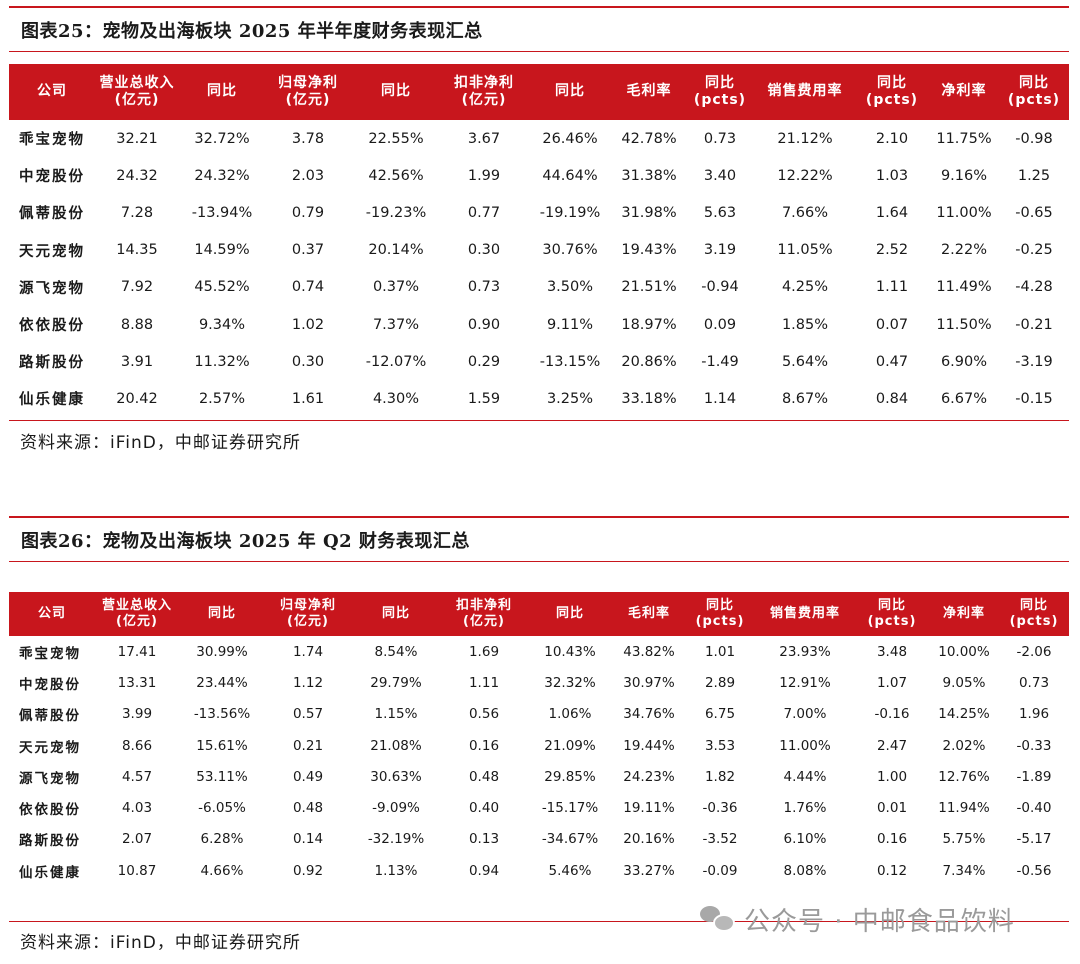 The image size is (1080, 964). I want to click on table-cell: -3.19, so click(1034, 361).